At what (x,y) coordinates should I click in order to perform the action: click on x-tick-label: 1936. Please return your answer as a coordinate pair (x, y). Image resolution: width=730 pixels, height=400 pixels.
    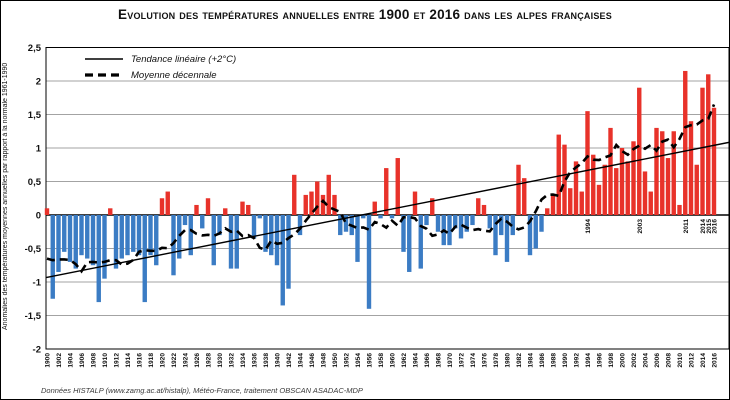
    Looking at the image, I should click on (255, 360).